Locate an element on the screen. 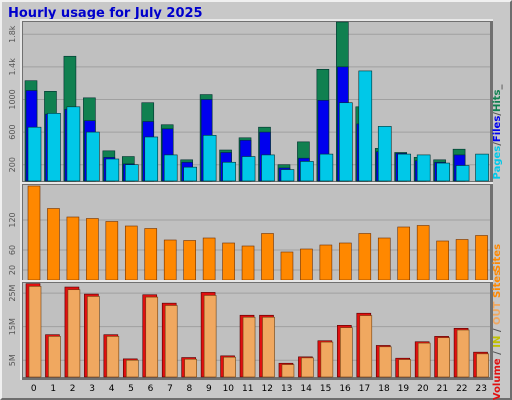 The width and height of the screenshot is (512, 400). x-tick-label: 22 is located at coordinates (461, 389).